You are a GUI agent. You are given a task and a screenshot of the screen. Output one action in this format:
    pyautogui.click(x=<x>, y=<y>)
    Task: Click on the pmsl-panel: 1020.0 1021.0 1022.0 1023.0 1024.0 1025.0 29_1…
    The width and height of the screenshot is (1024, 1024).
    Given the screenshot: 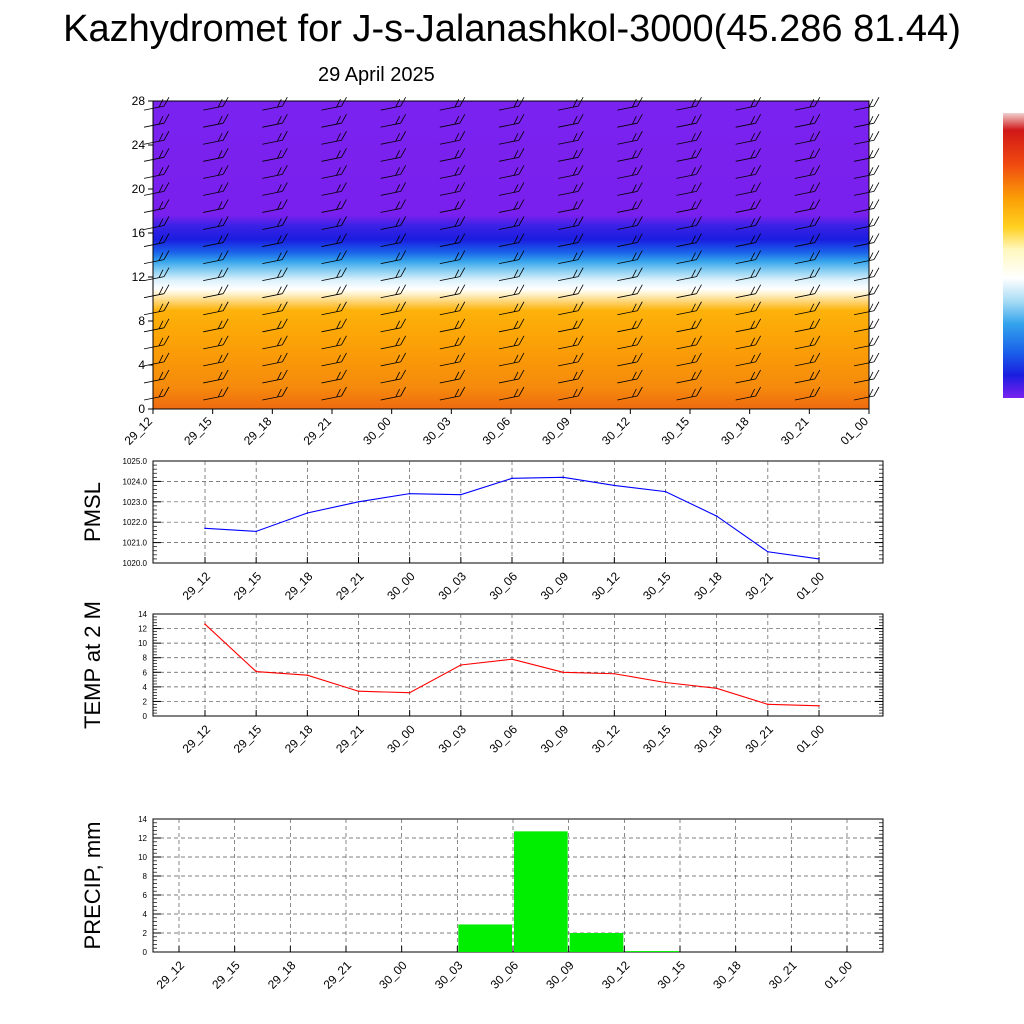 What is the action you would take?
    pyautogui.click(x=482, y=530)
    